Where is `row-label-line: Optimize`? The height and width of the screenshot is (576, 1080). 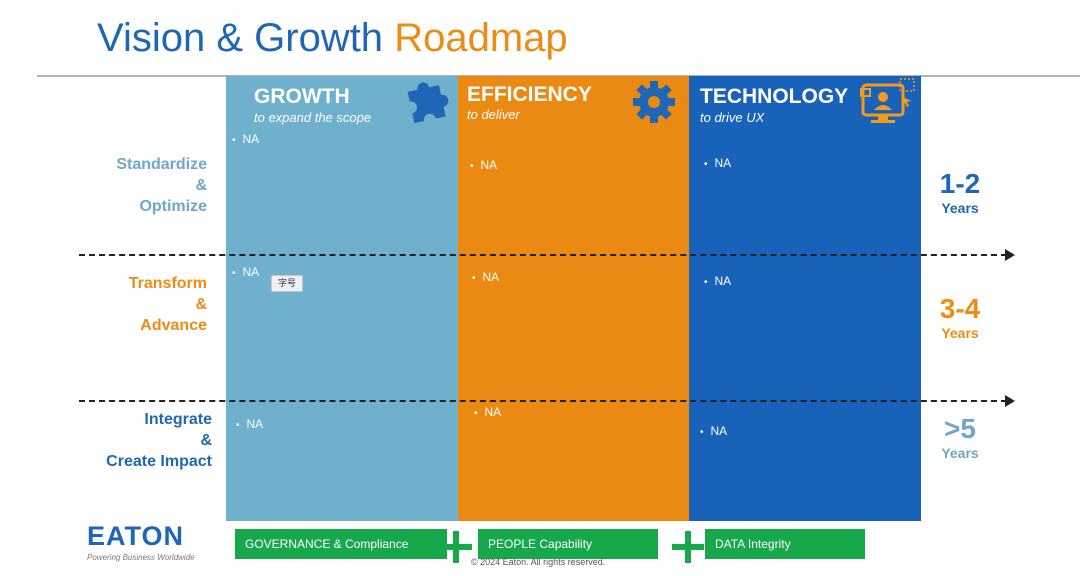 row-label-line: Optimize is located at coordinates (173, 206).